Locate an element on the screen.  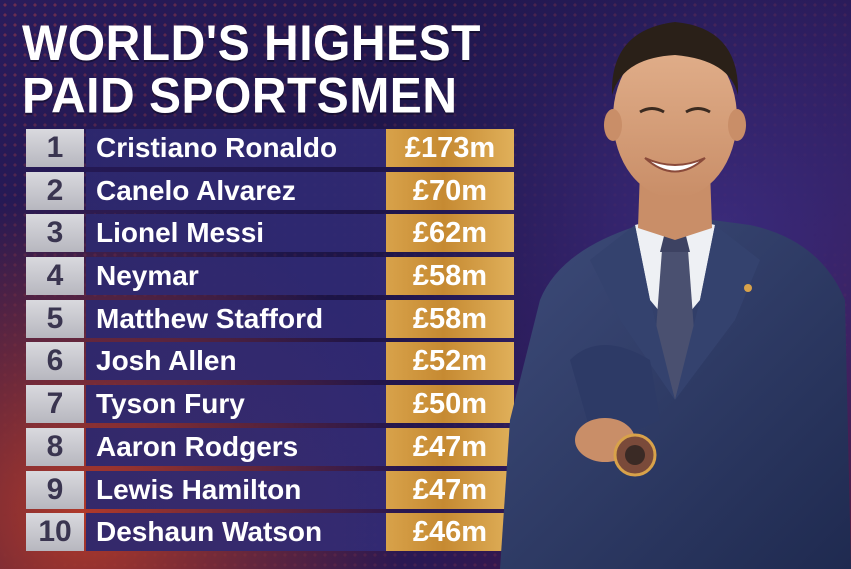
rank-number: 6 is located at coordinates (55, 361).